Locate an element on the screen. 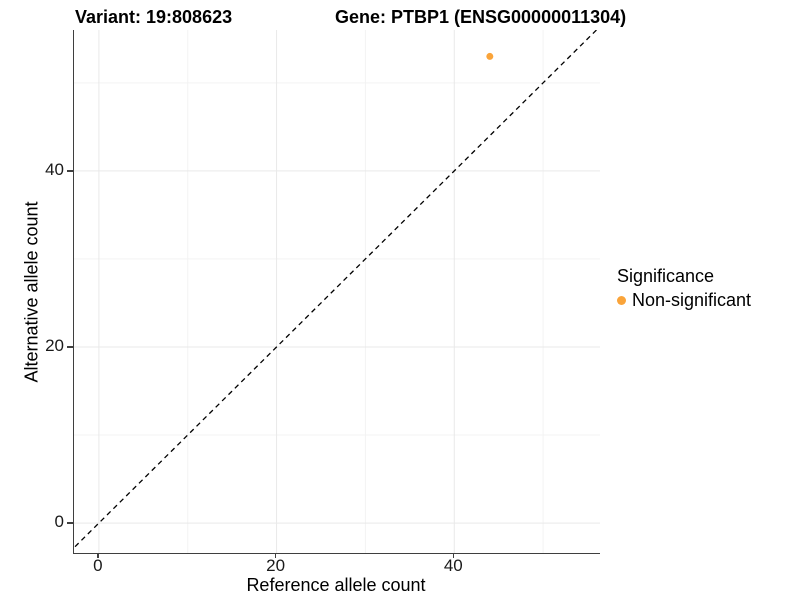  y-tick-label: 40 is located at coordinates (54, 169).